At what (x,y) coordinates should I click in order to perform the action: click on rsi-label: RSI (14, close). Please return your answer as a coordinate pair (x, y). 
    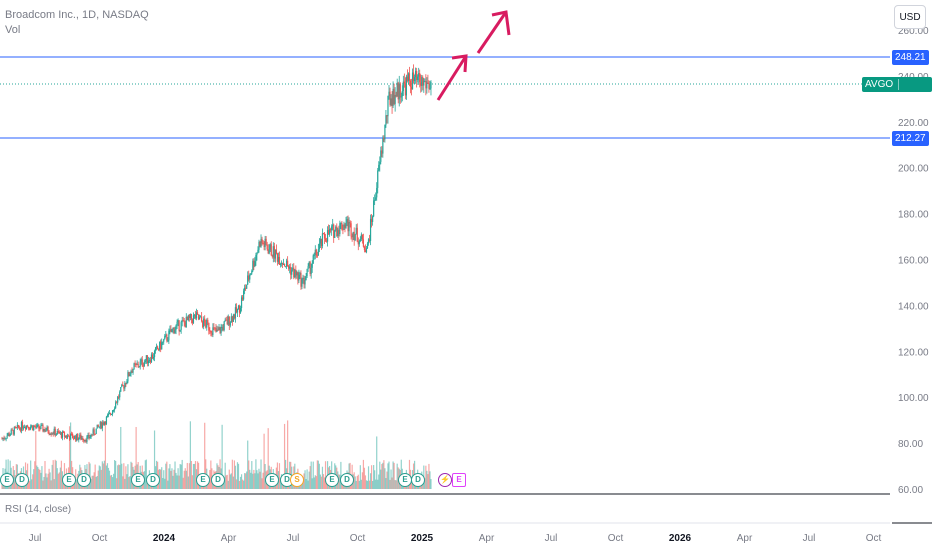
    Looking at the image, I should click on (38, 509).